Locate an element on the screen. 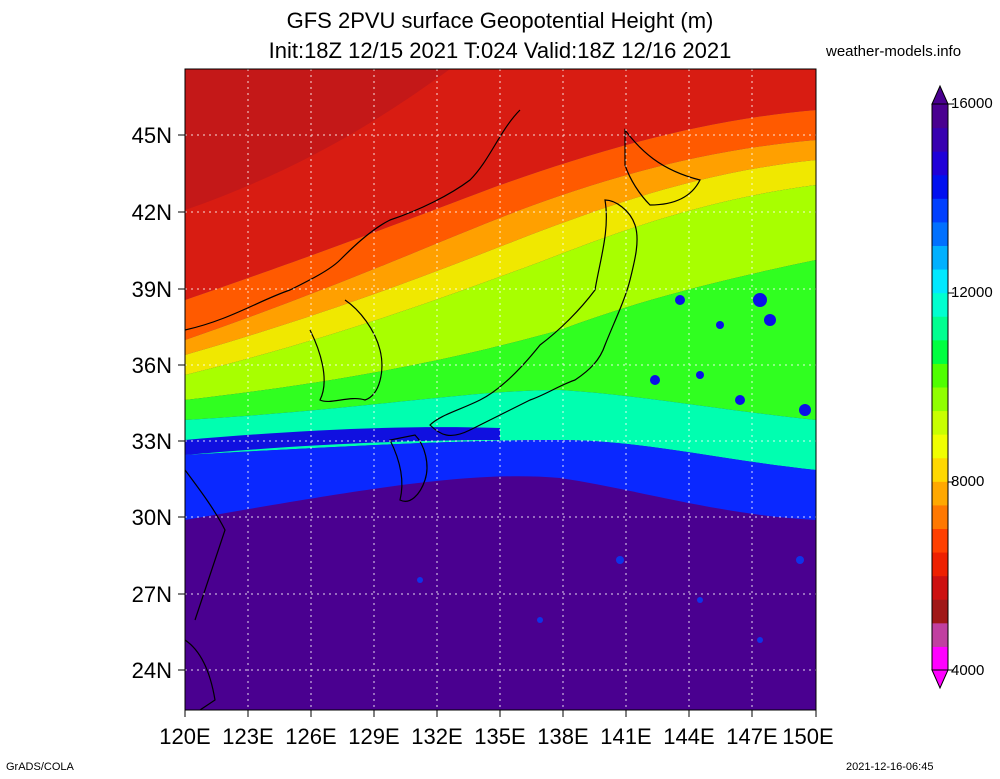 The image size is (1000, 779). colorbar-max-arrow is located at coordinates (940, 94).